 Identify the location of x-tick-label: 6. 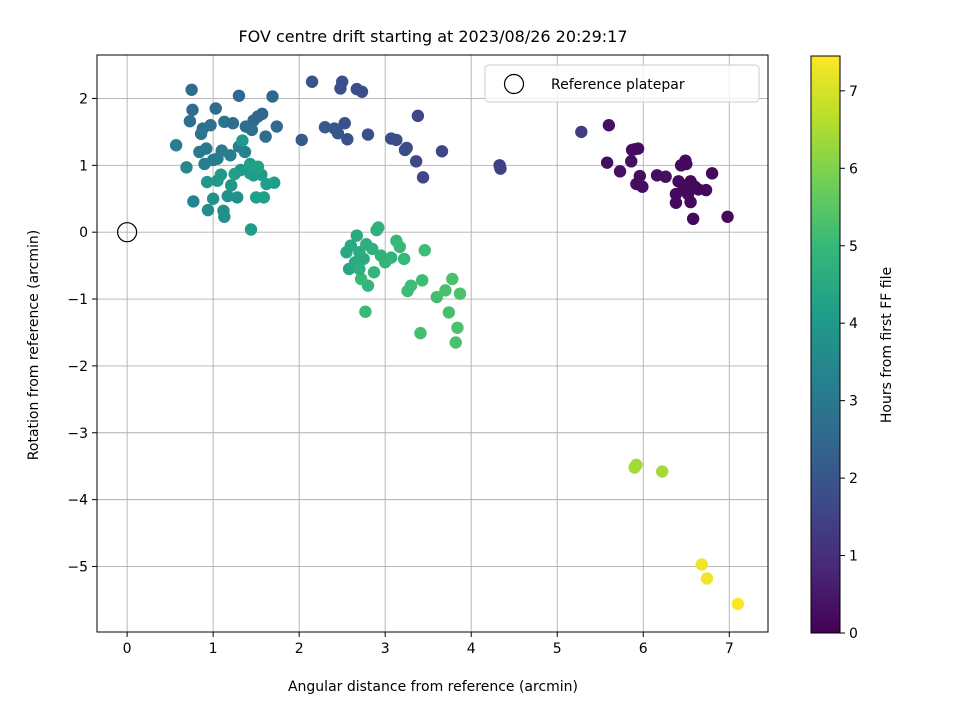
(643, 649).